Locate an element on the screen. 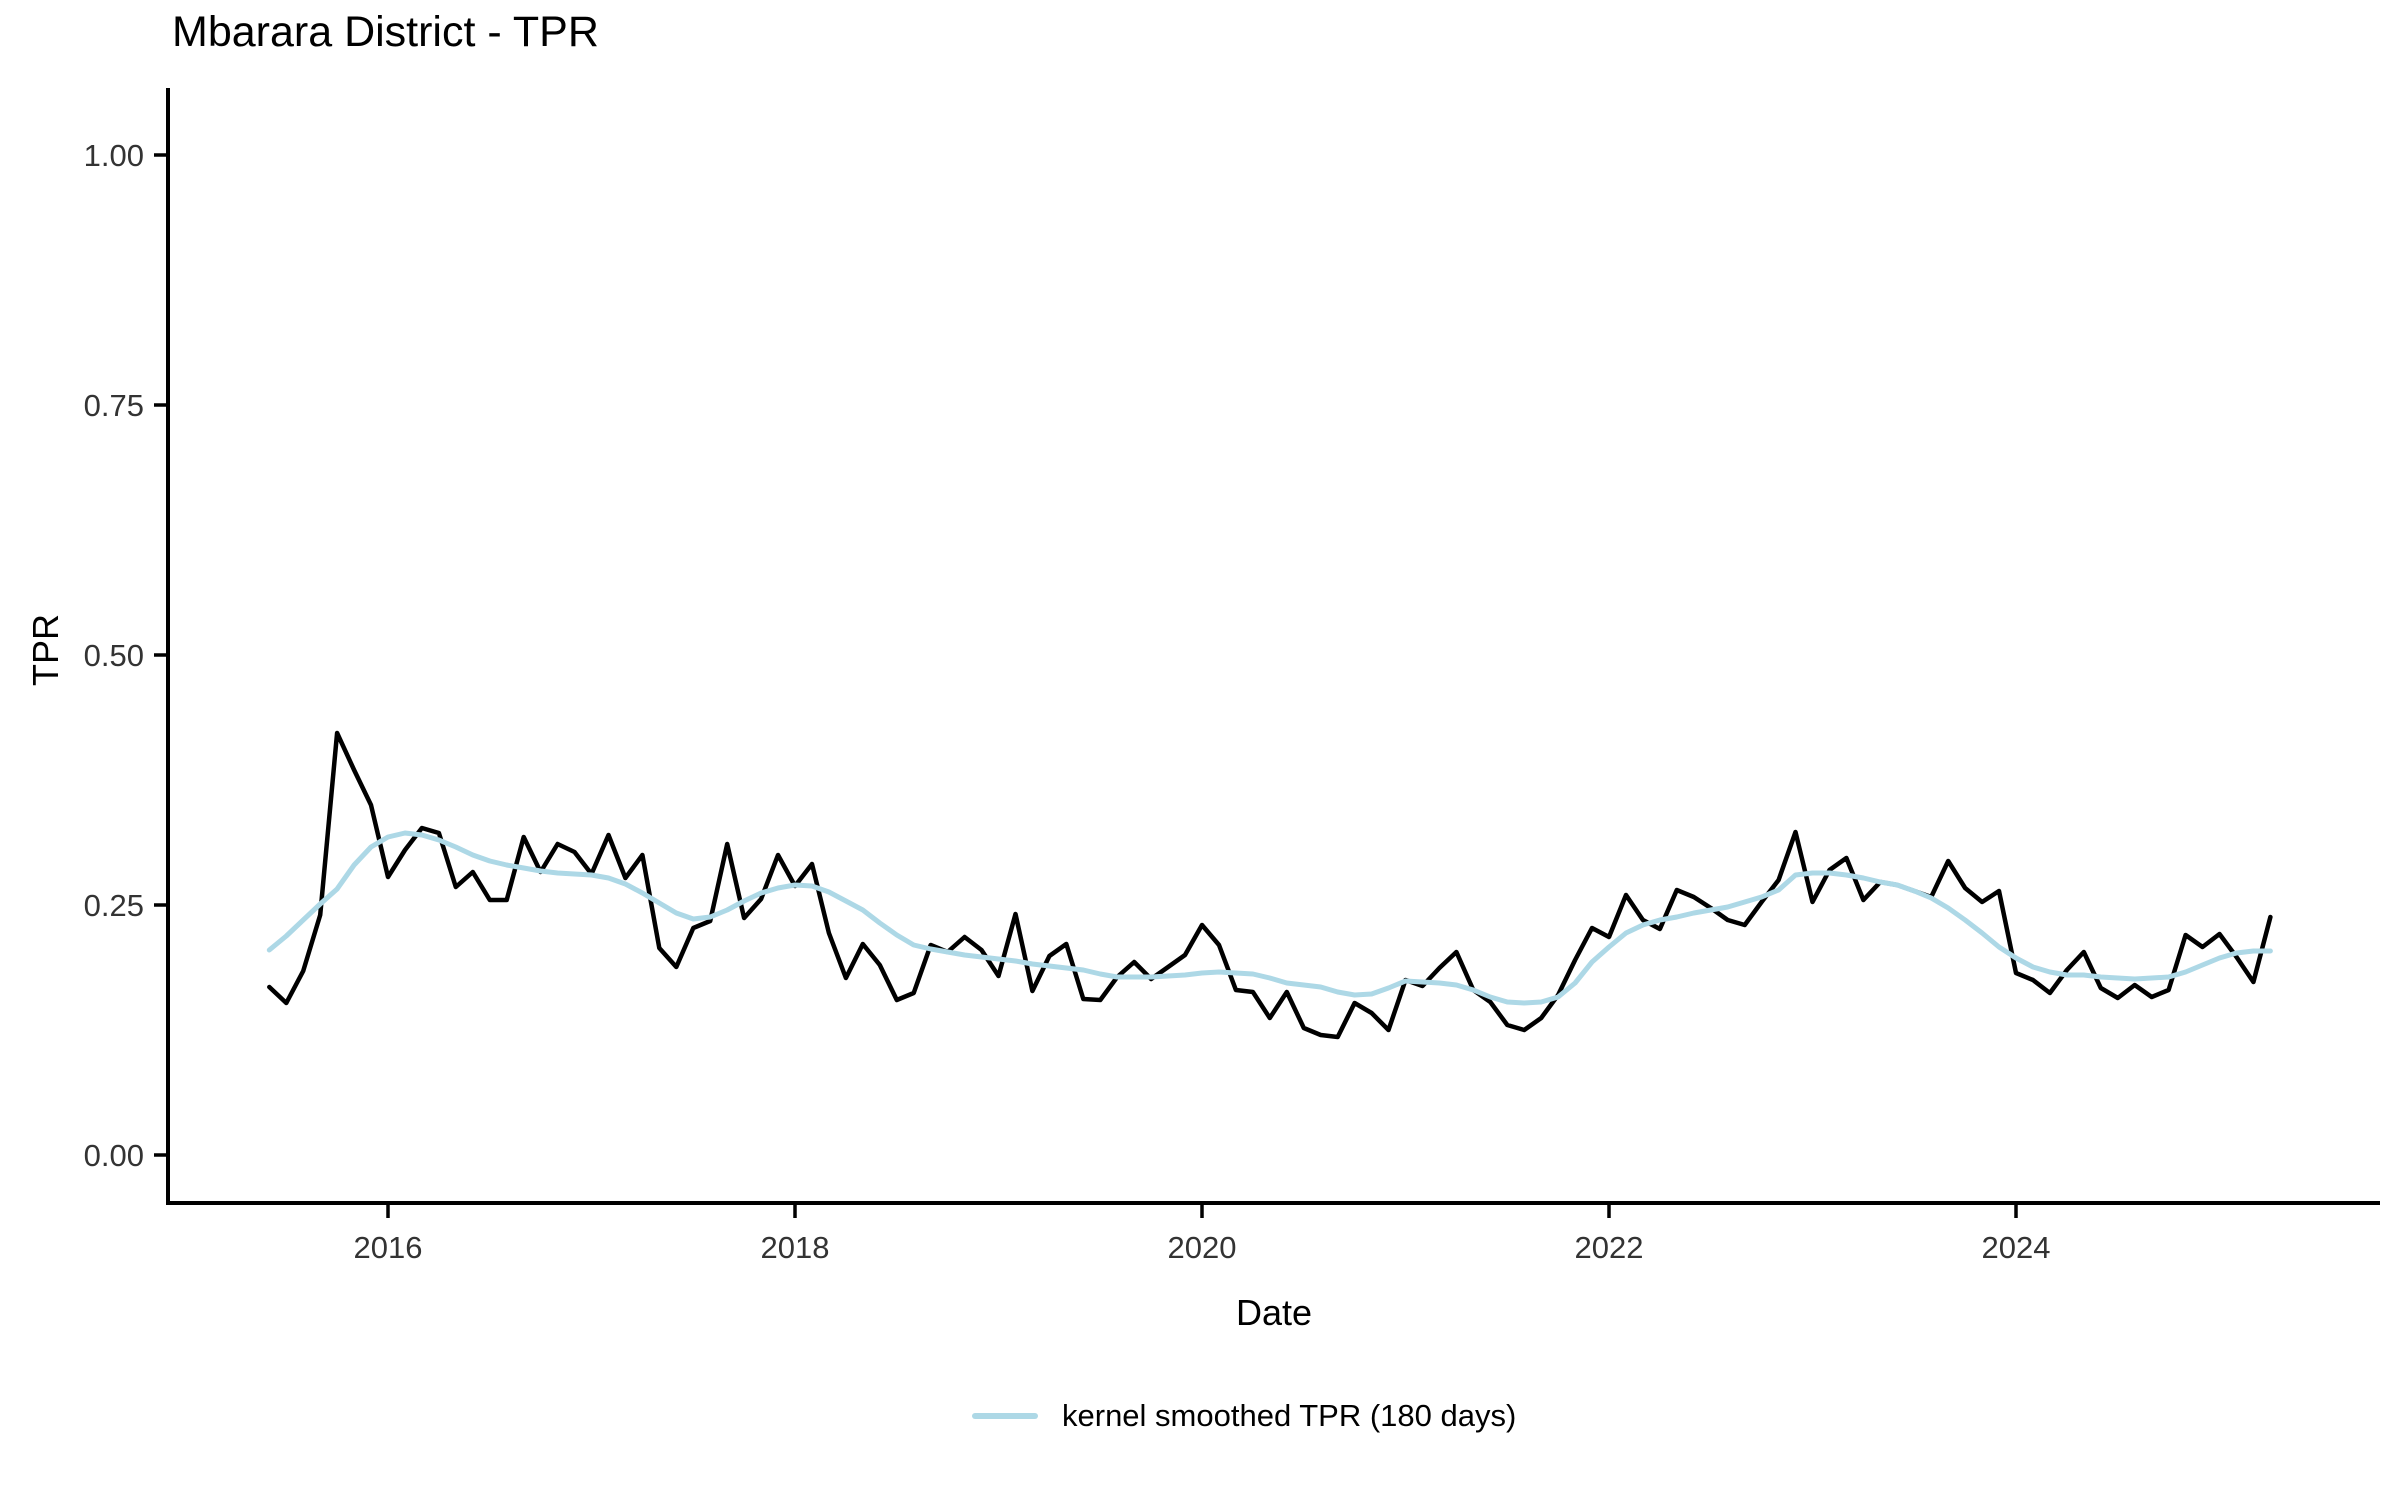 The width and height of the screenshot is (2400, 1500). y-axis-title: TPR is located at coordinates (45, 650).